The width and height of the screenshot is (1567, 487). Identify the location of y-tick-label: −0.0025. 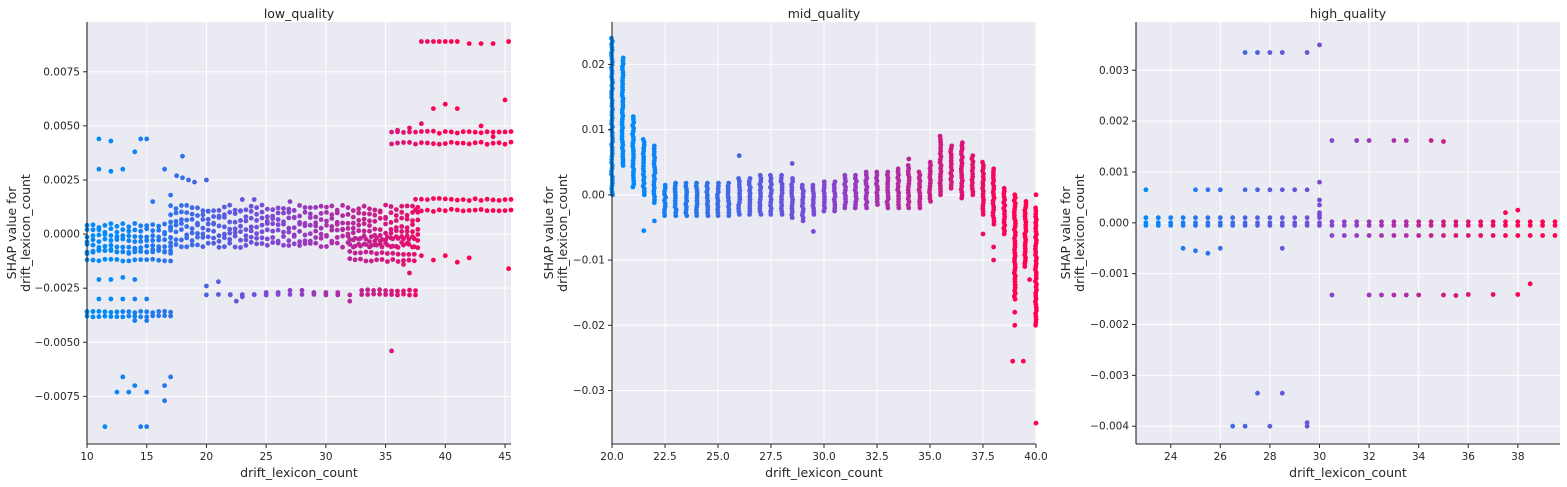
(57, 289).